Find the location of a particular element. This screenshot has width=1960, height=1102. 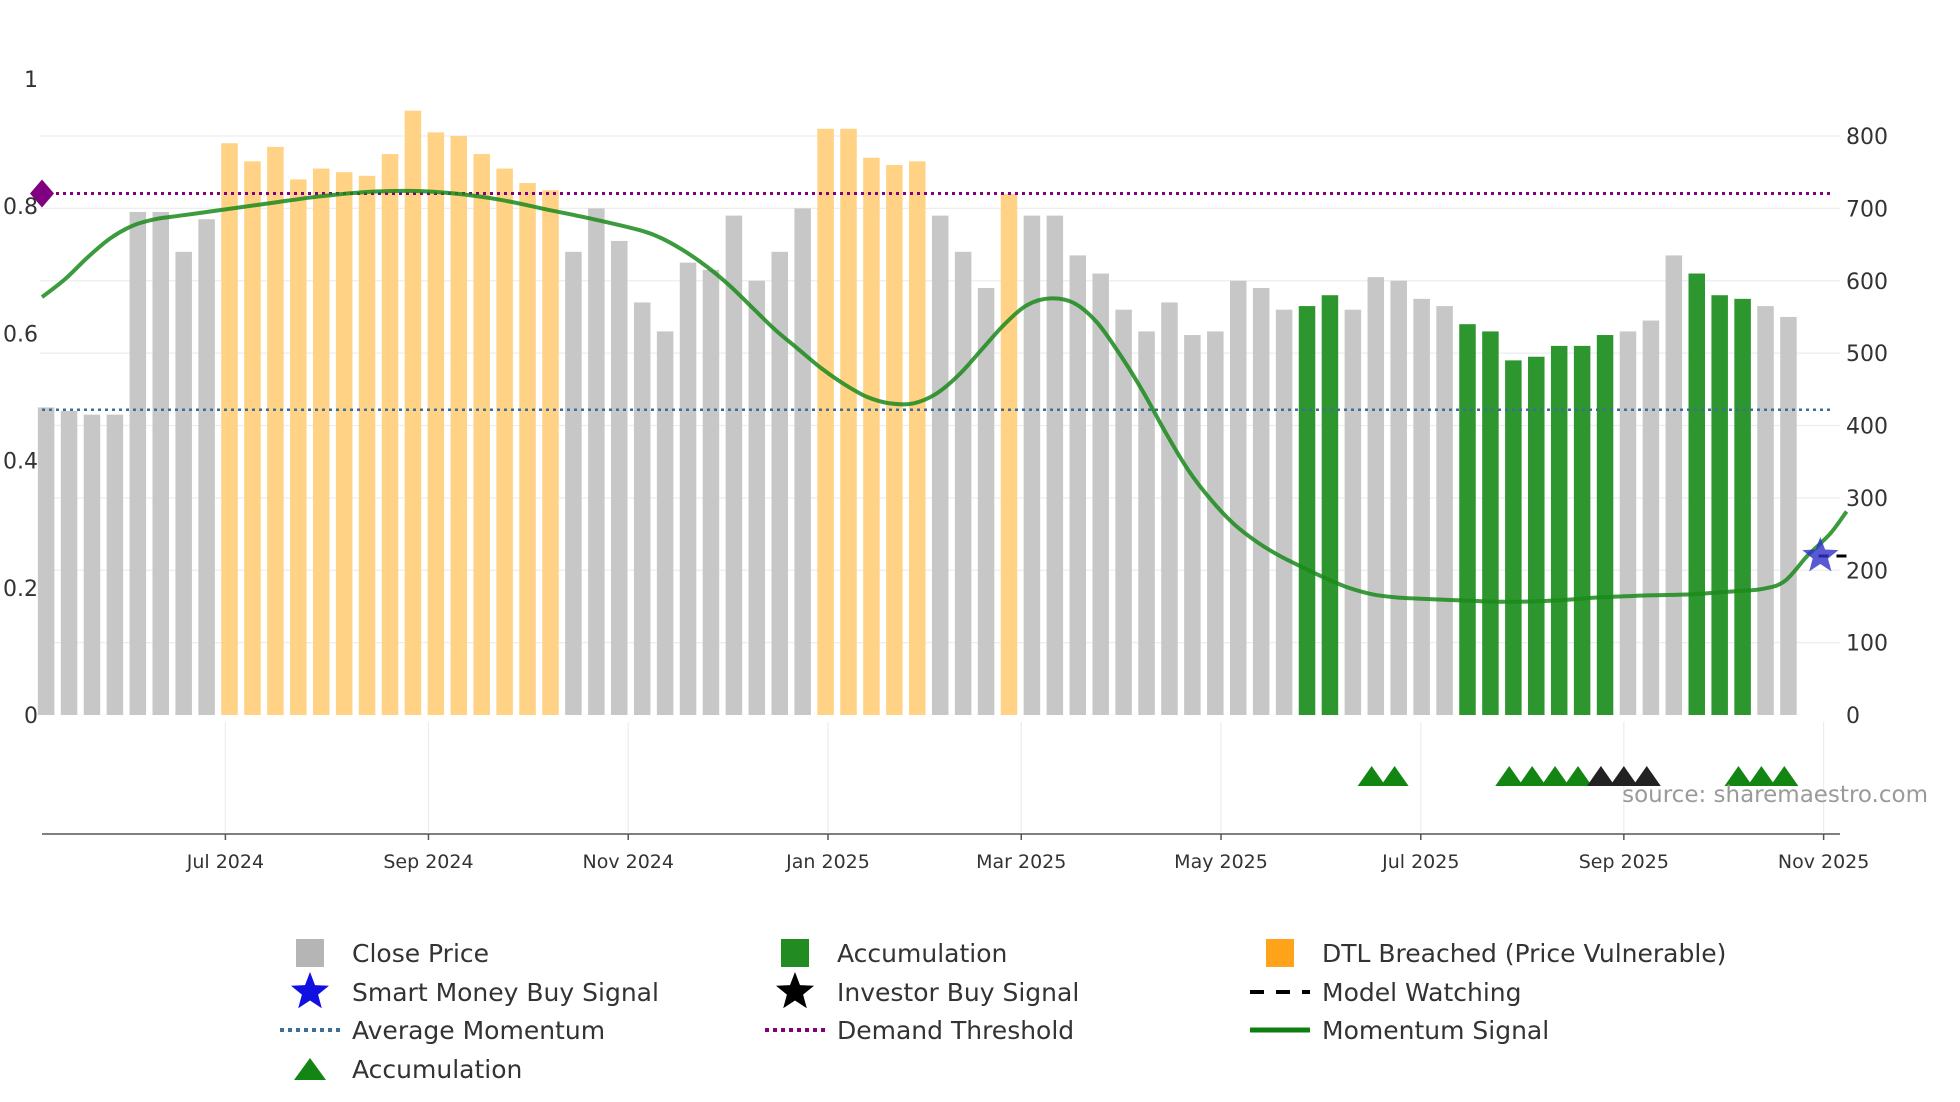

legend-star is located at coordinates (310, 990).